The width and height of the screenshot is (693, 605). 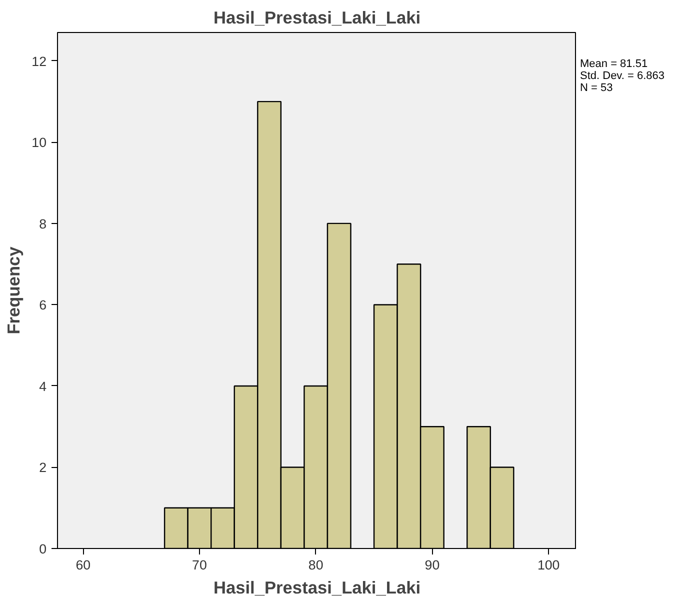 What do you see at coordinates (317, 18) in the screenshot?
I see `chart-title: Hasil_Prestasi_Laki_Laki` at bounding box center [317, 18].